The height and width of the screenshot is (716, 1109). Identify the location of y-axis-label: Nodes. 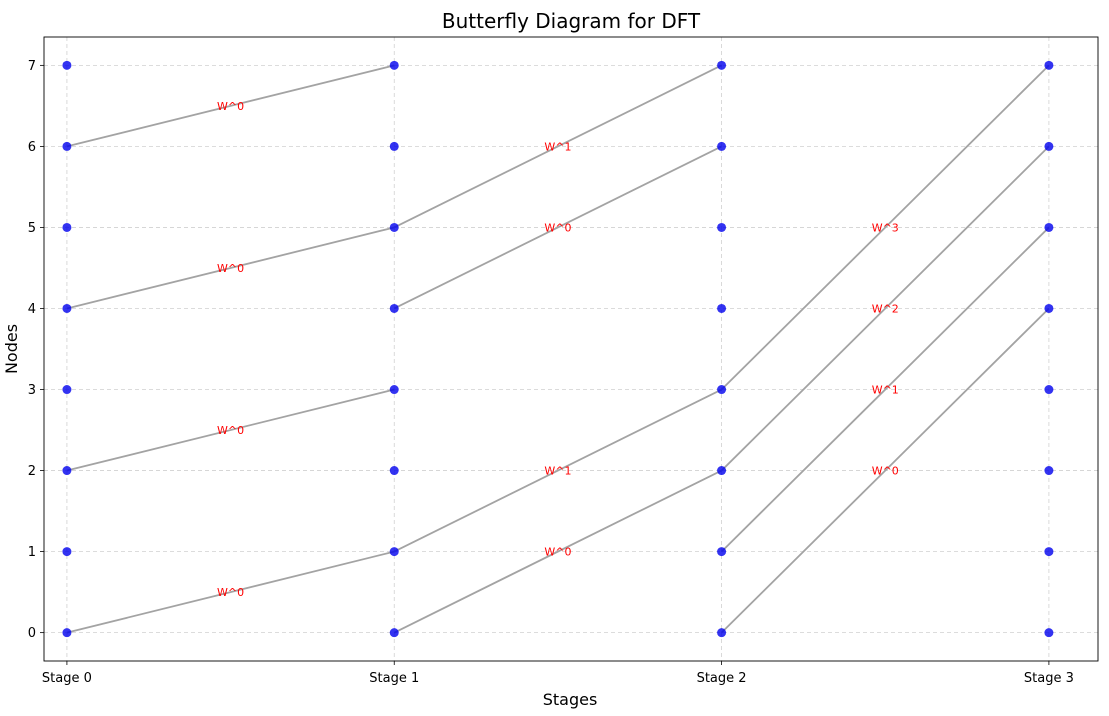
(11, 349).